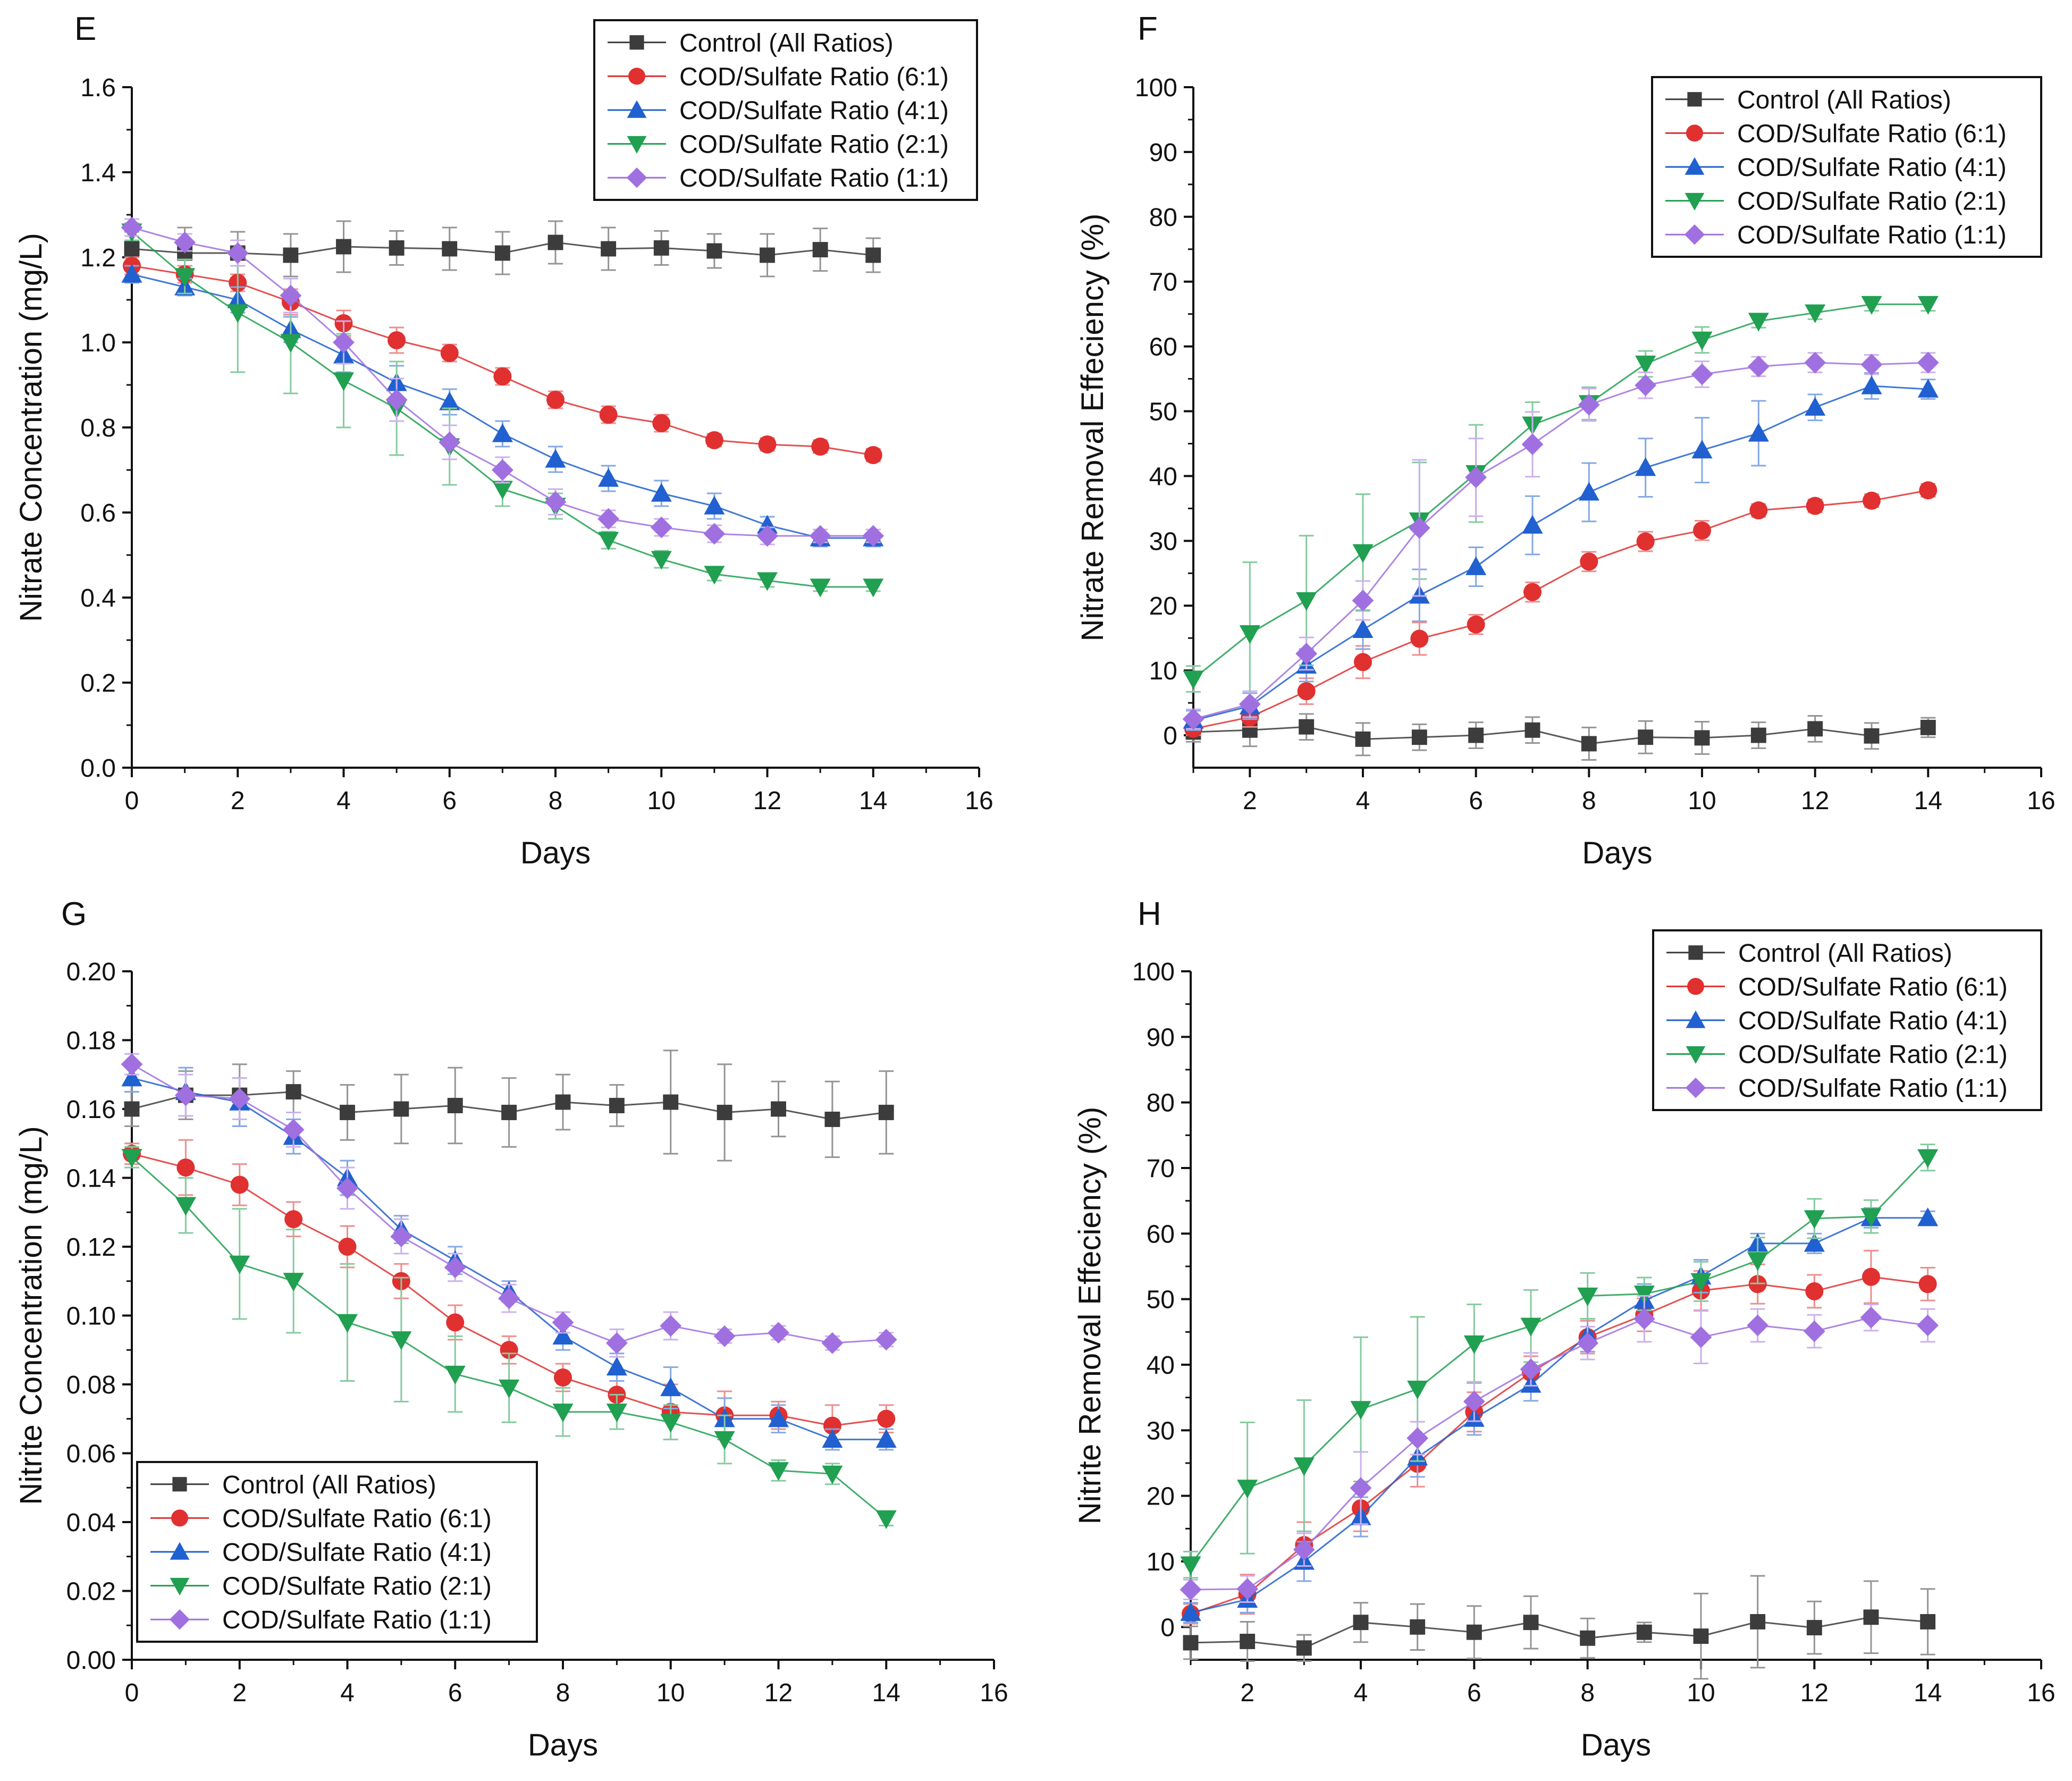  I want to click on panel-label: H, so click(1149, 914).